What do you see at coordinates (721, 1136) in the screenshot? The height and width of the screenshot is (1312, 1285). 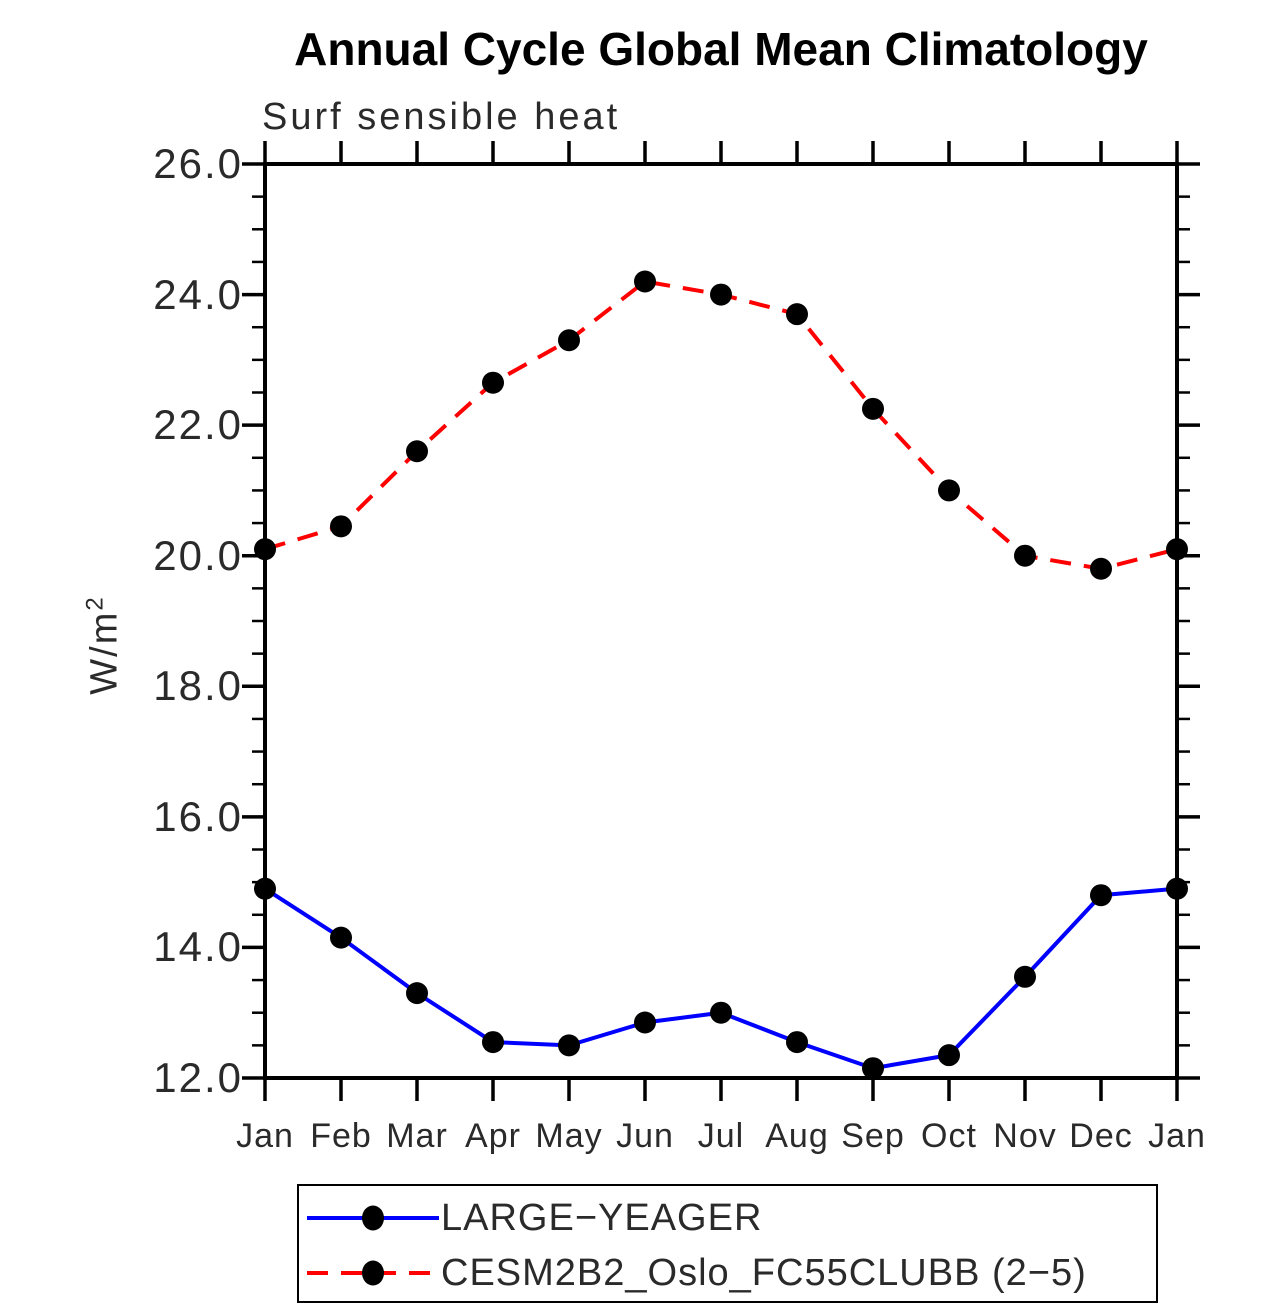 I see `x-tick-label: Jul` at bounding box center [721, 1136].